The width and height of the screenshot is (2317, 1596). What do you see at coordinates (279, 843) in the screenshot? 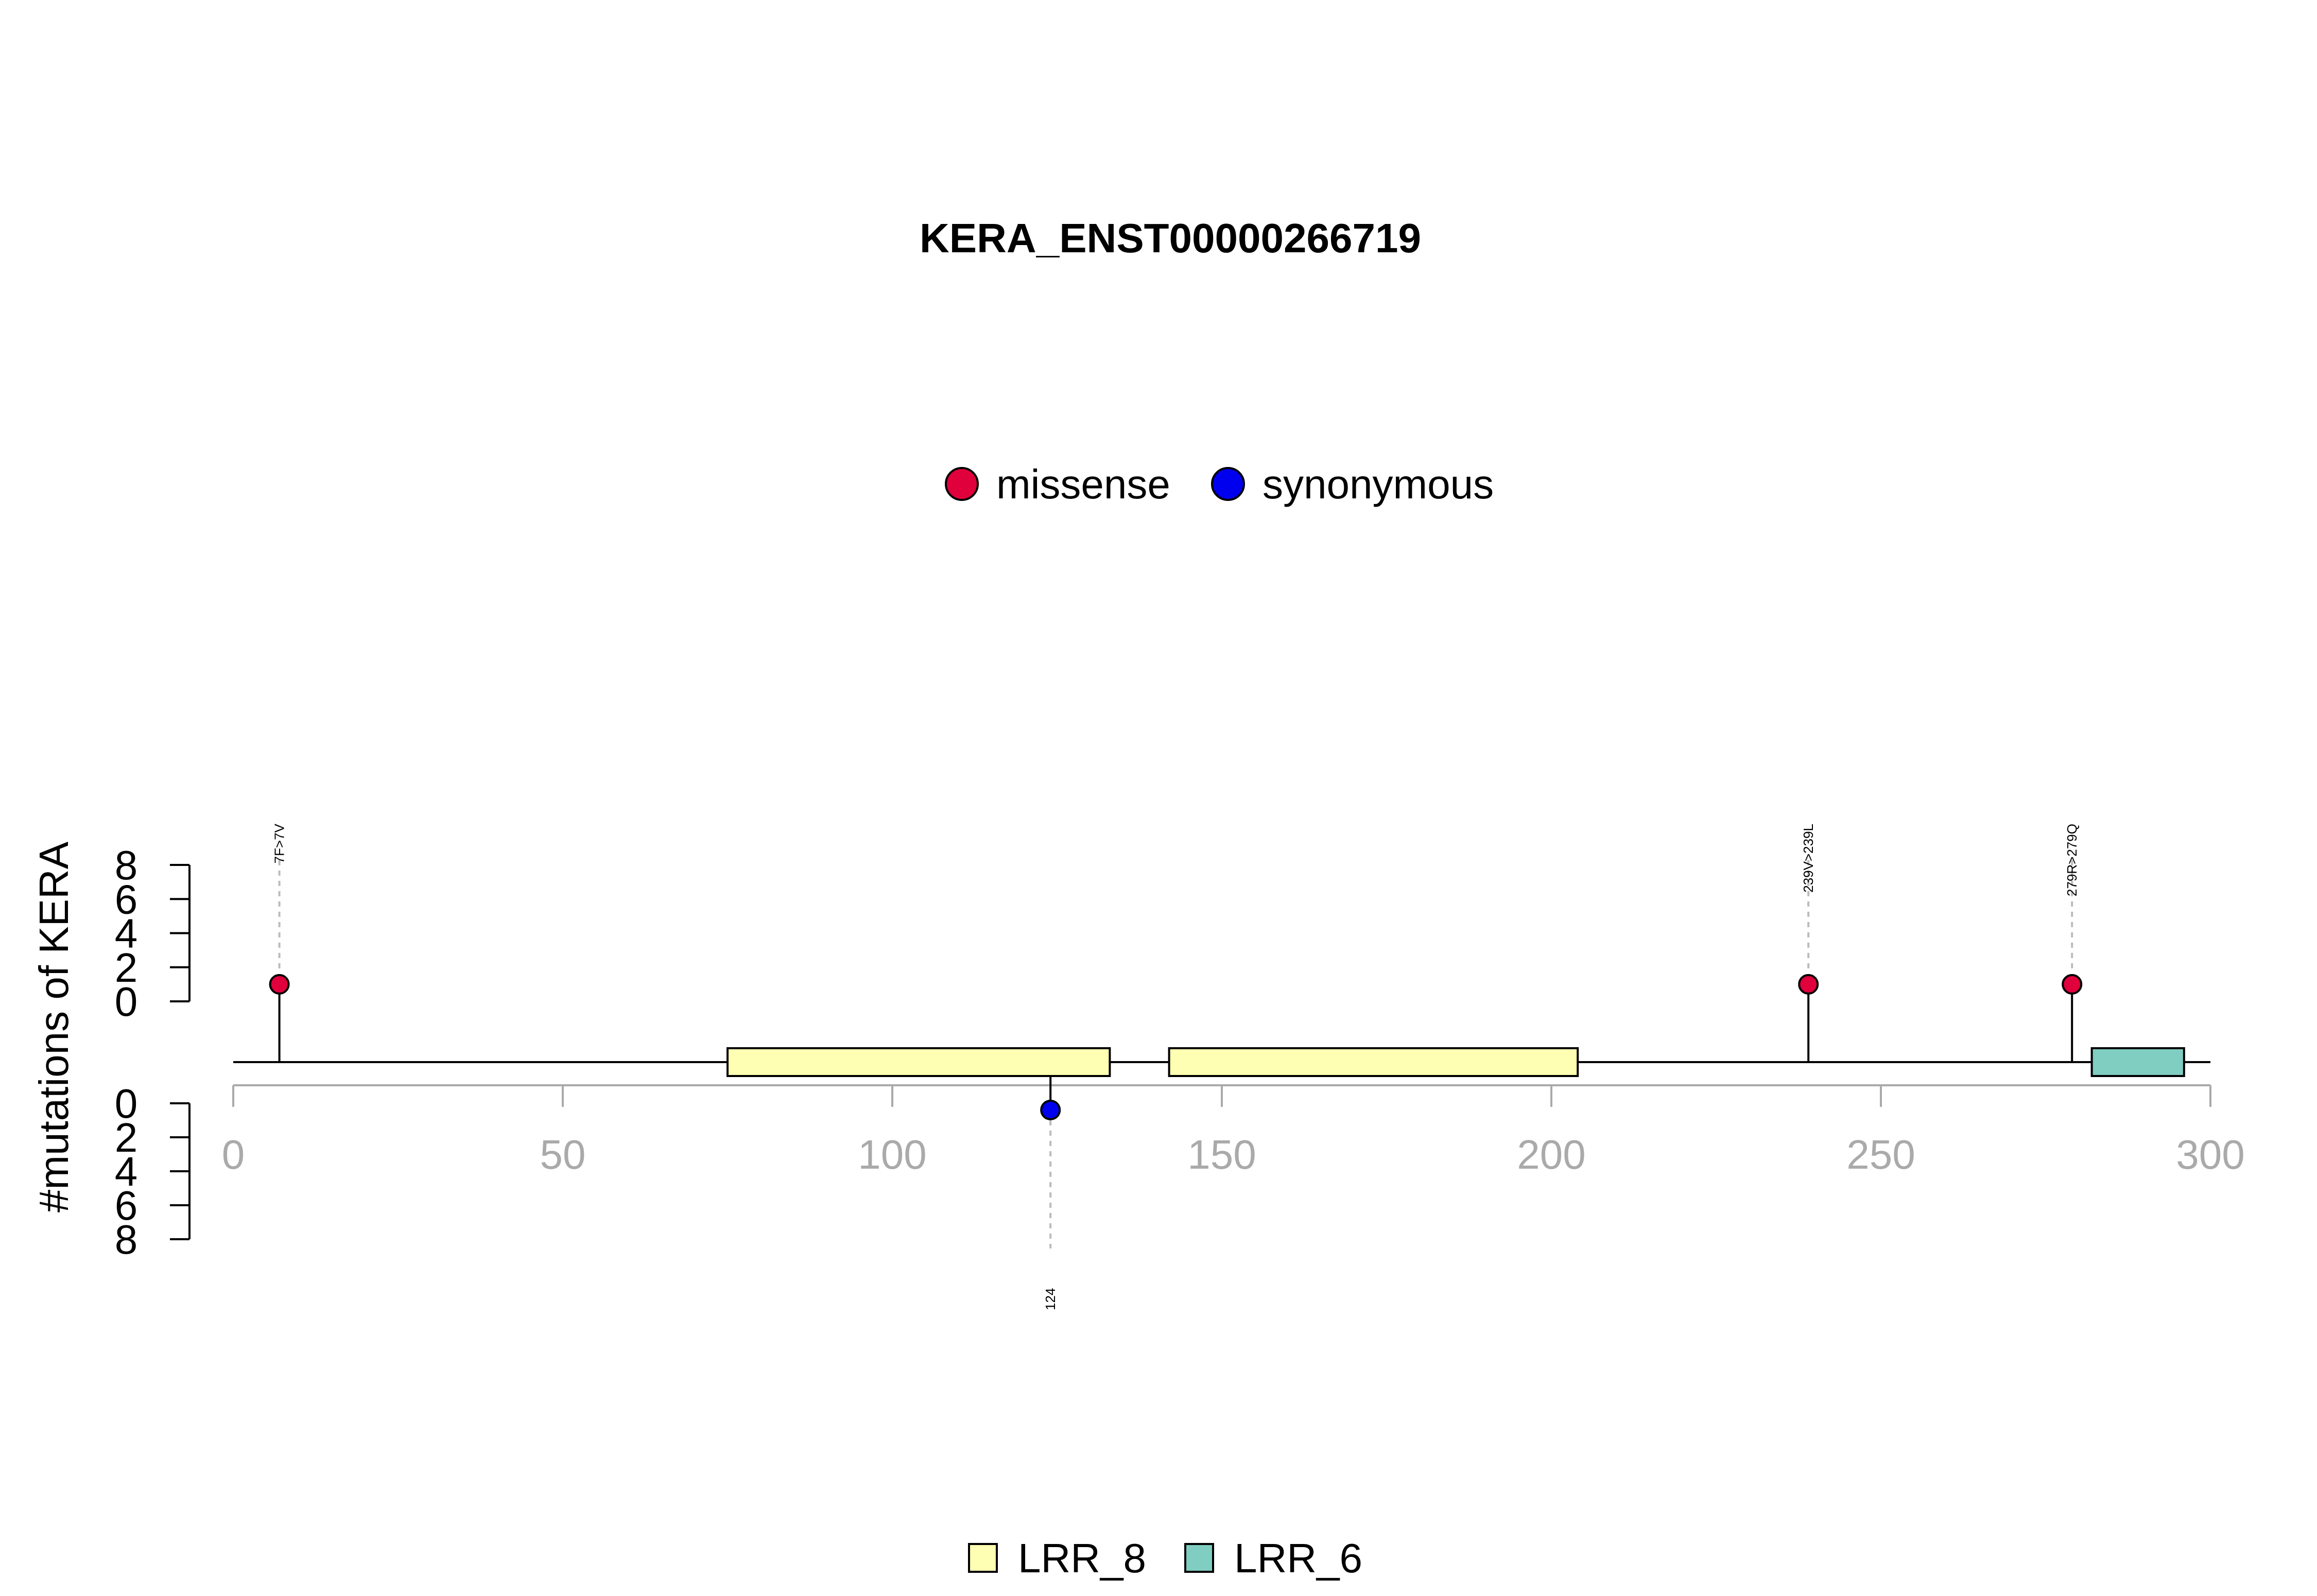
I see `mutation-label-7: 7F>7V` at bounding box center [279, 843].